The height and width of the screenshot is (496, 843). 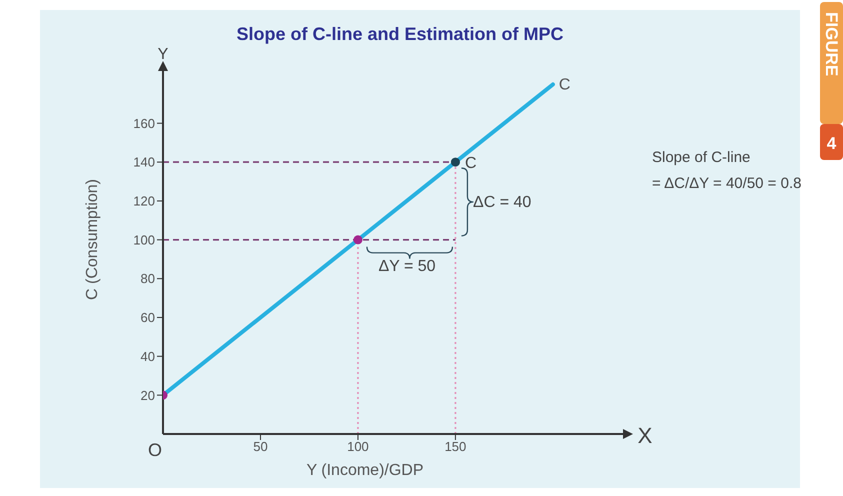 I want to click on text: O, so click(x=155, y=450).